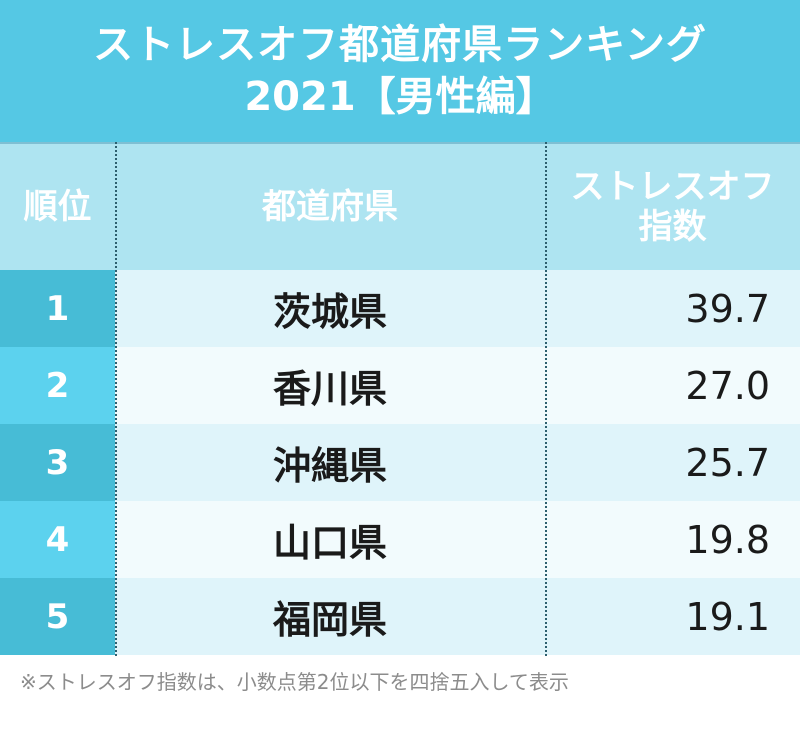  I want to click on page-title: ストレスオフ都道府県ランキング, so click(400, 45).